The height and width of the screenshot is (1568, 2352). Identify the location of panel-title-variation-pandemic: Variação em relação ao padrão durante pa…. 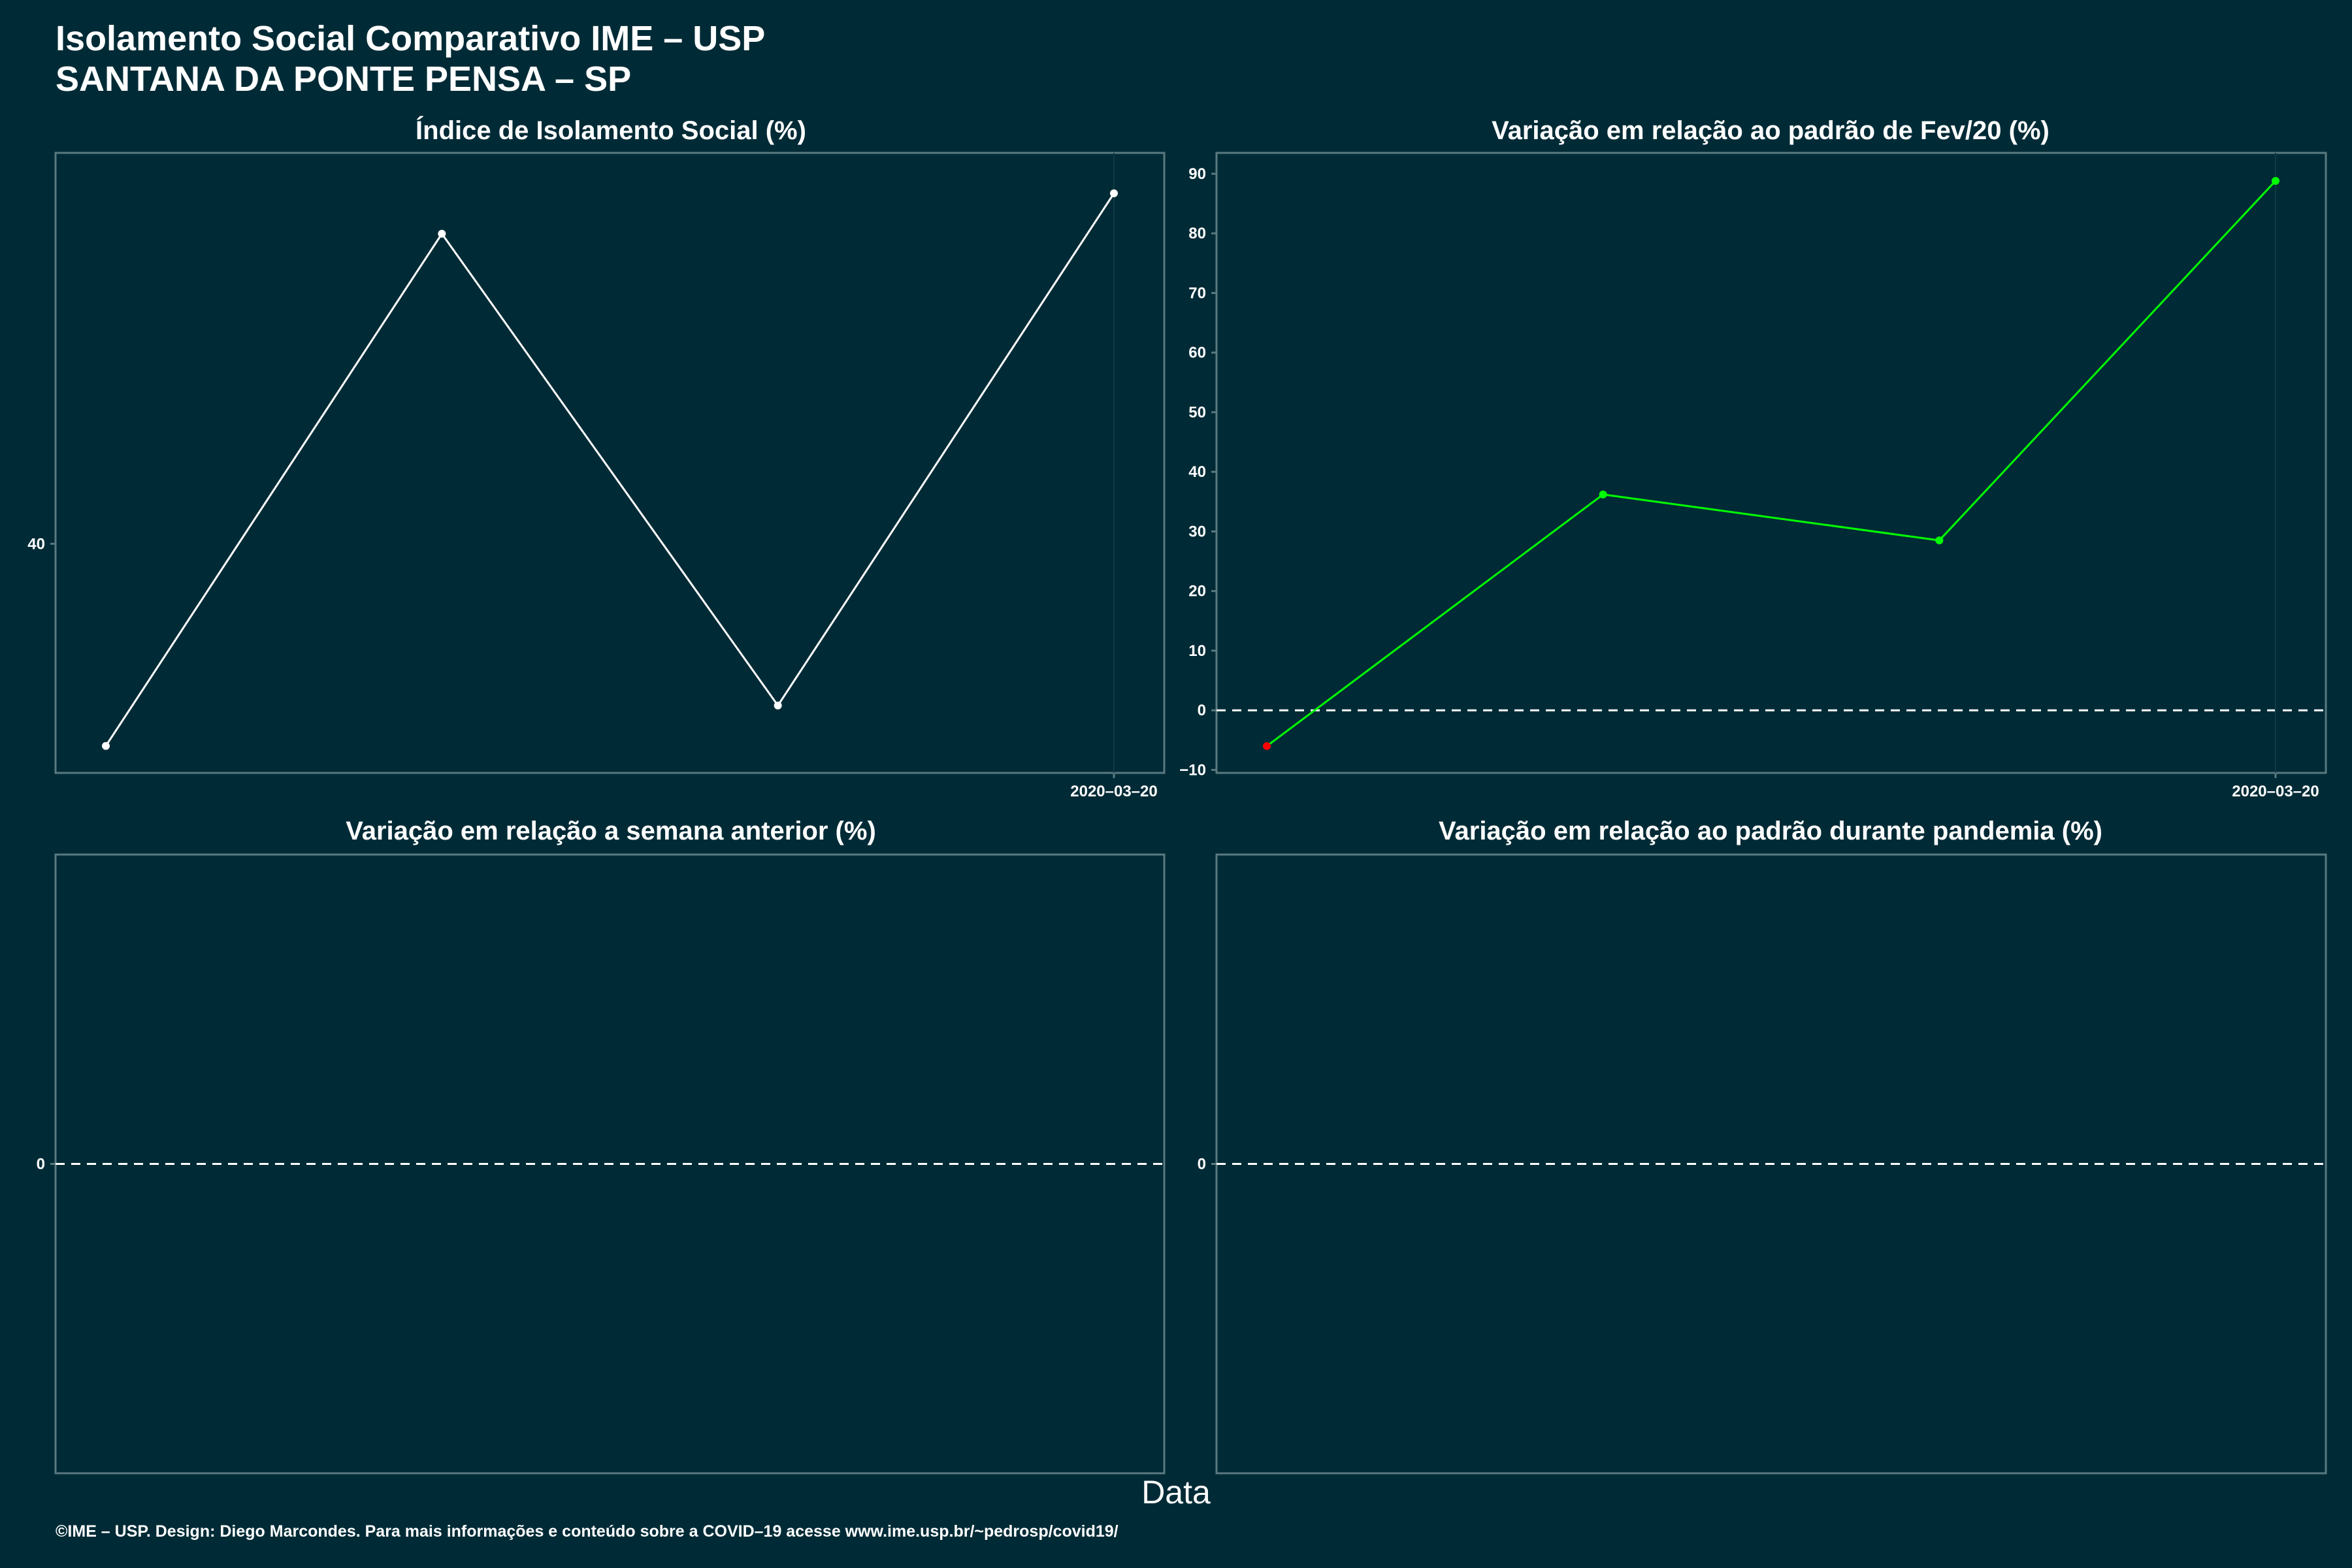
(1770, 831).